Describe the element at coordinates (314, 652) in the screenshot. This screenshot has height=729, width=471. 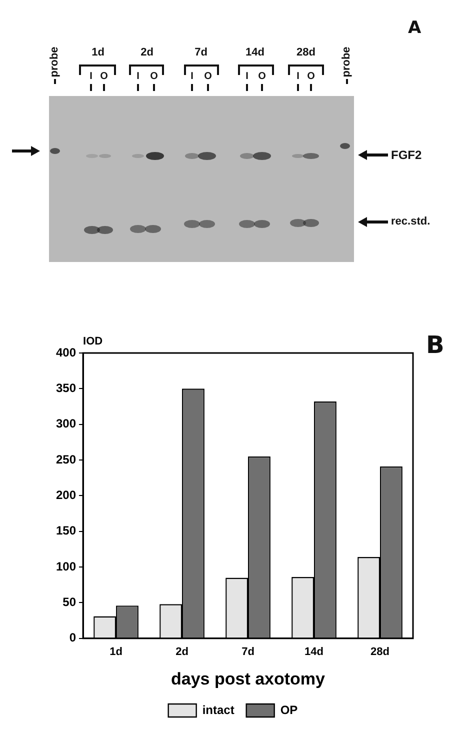
I see `x-tick-label: 14d` at that location.